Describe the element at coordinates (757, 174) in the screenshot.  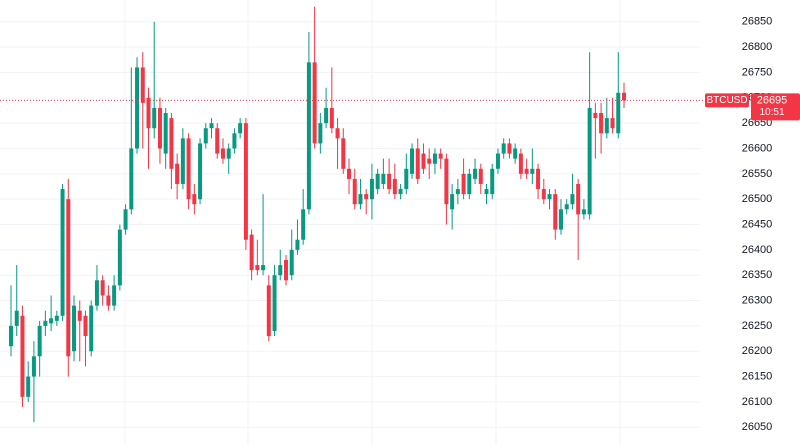
I see `y-tick-label: 26550` at that location.